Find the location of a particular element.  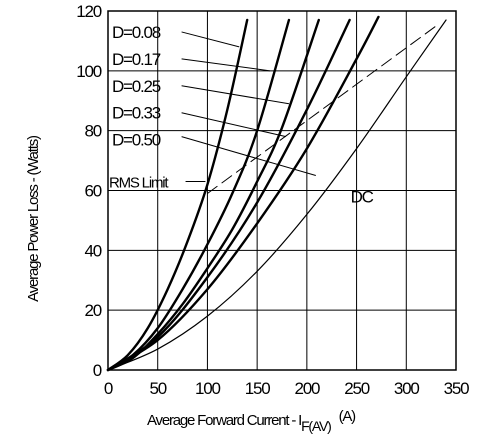

x-tick-label: 0 is located at coordinates (108, 388).